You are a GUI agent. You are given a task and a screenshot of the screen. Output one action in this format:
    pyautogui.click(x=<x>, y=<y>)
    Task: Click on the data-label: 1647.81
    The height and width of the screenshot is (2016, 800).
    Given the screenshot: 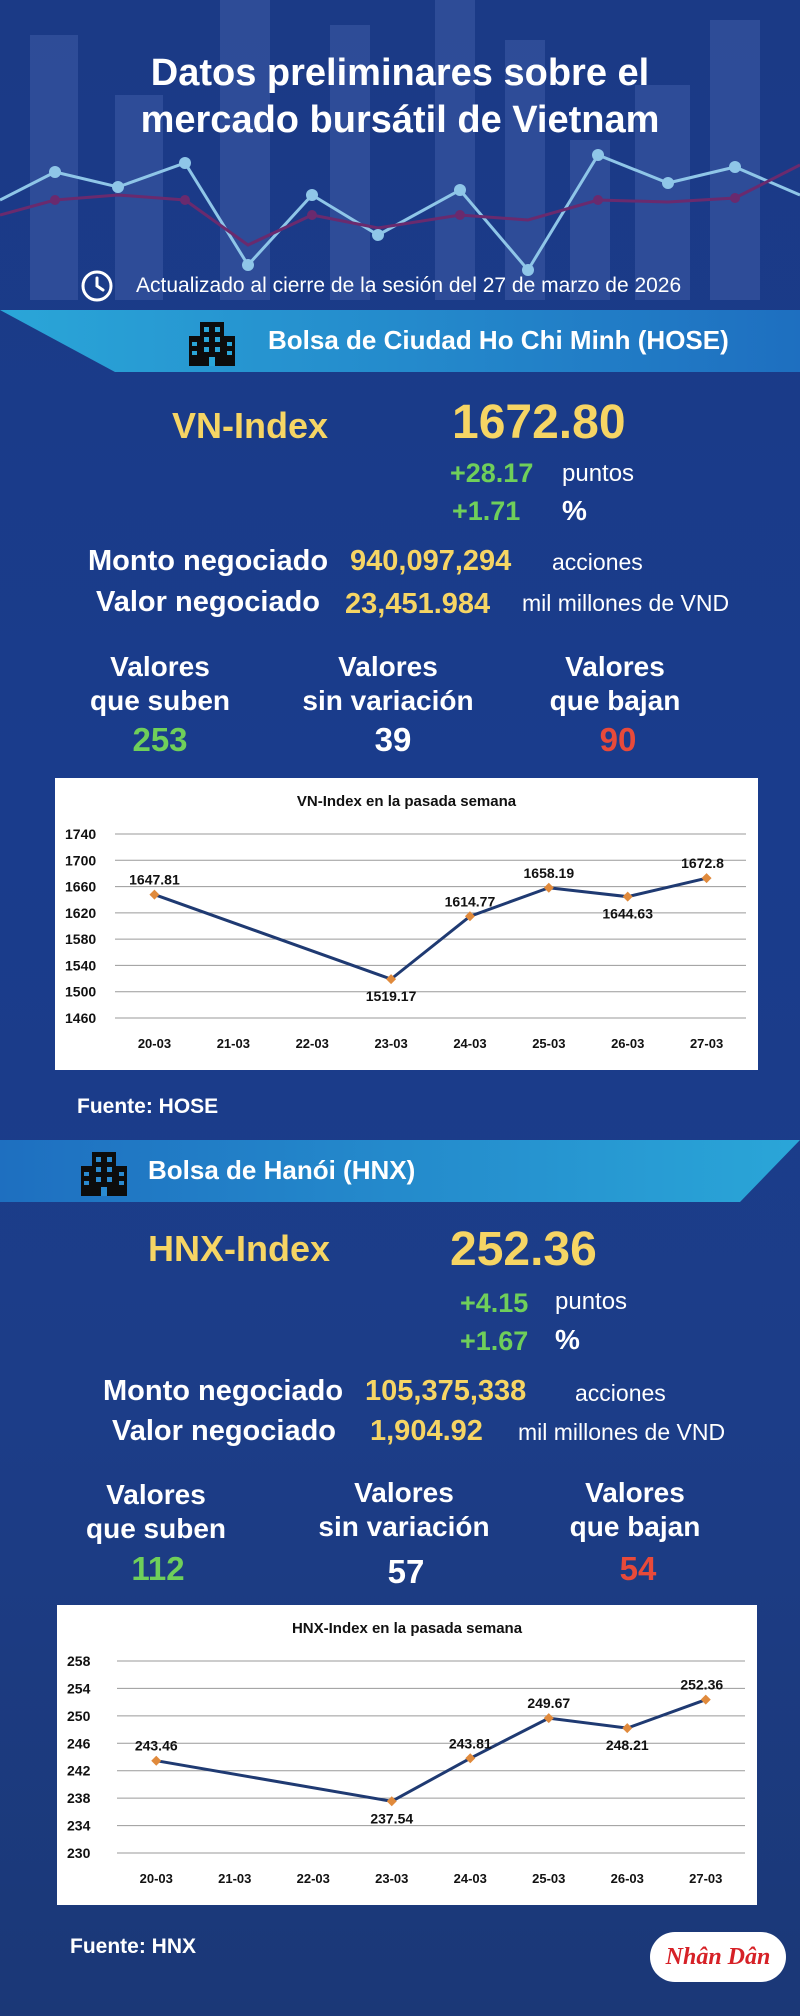 What is the action you would take?
    pyautogui.click(x=154, y=880)
    